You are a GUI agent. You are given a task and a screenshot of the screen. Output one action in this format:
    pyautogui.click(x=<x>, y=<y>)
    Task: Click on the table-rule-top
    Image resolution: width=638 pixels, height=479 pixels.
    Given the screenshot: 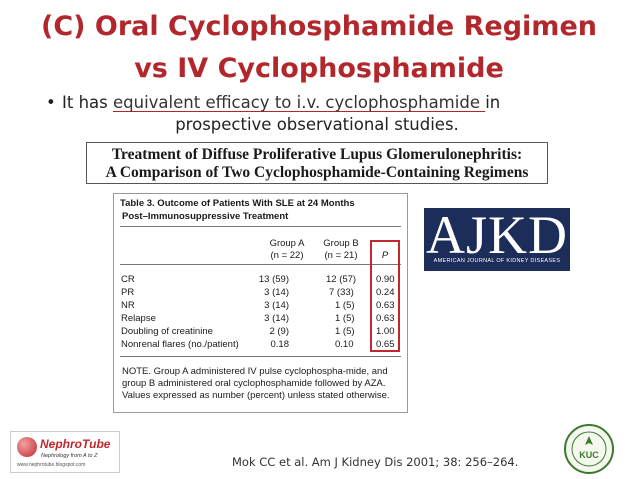 What is the action you would take?
    pyautogui.click(x=260, y=226)
    